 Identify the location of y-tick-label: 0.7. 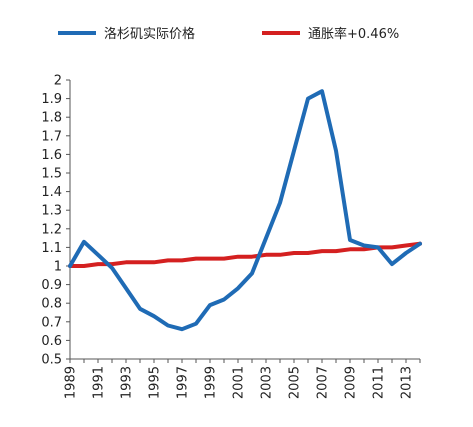
(51, 322).